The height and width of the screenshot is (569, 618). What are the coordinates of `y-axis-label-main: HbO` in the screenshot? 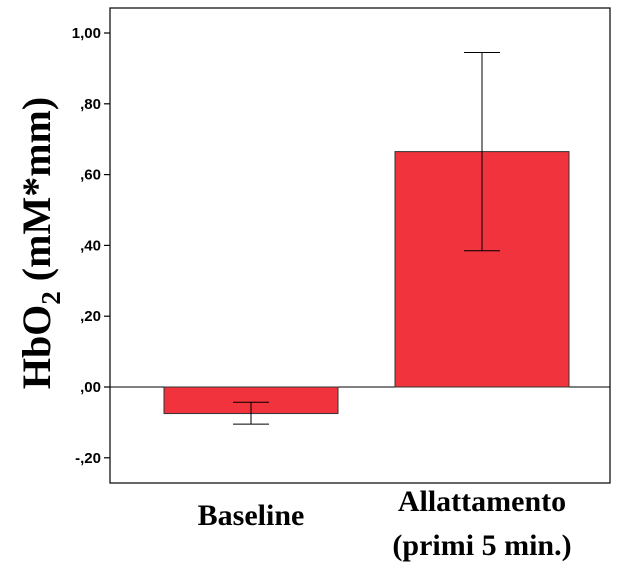 It's located at (36, 347).